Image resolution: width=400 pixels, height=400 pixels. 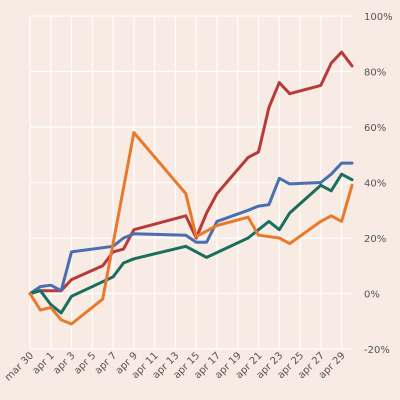 What do you see at coordinates (85, 363) in the screenshot?
I see `x-tick-label: apr 5` at bounding box center [85, 363].